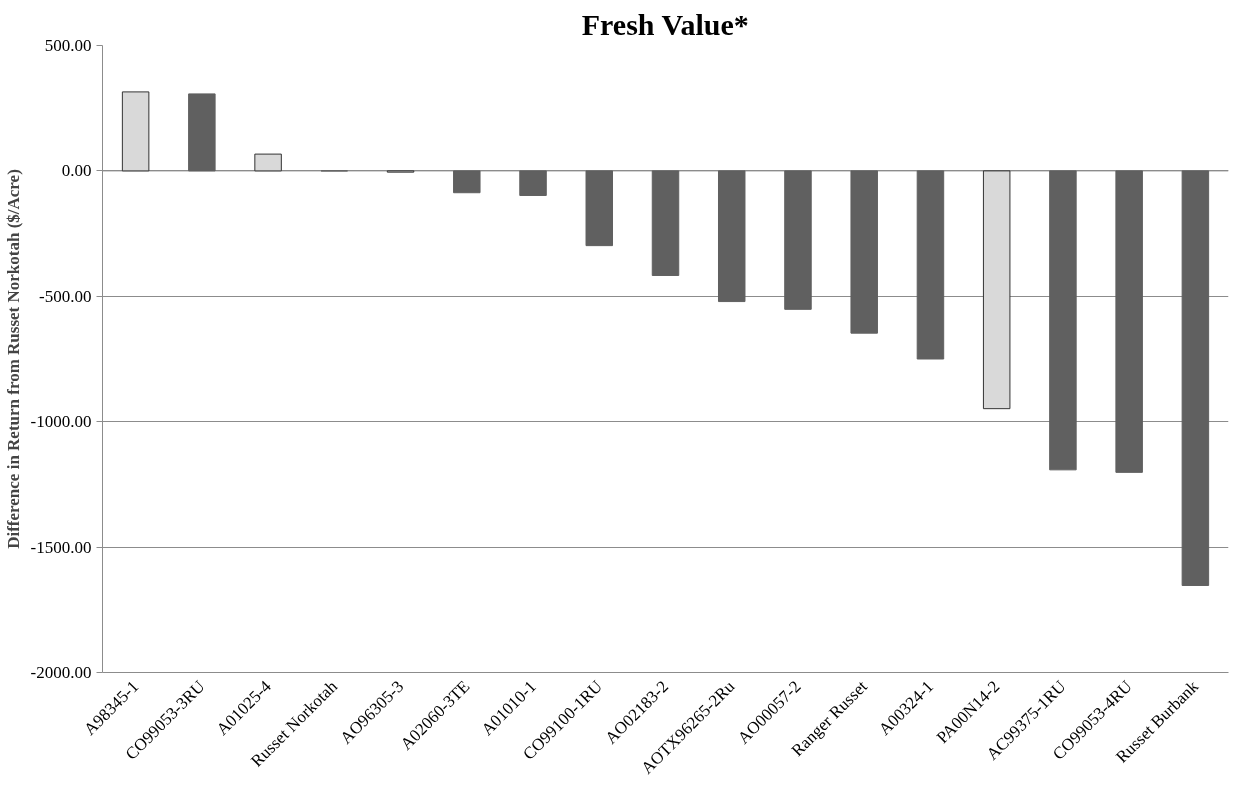 The width and height of the screenshot is (1252, 791). Describe the element at coordinates (65, 296) in the screenshot. I see `y-tick-label: -500.00` at that location.